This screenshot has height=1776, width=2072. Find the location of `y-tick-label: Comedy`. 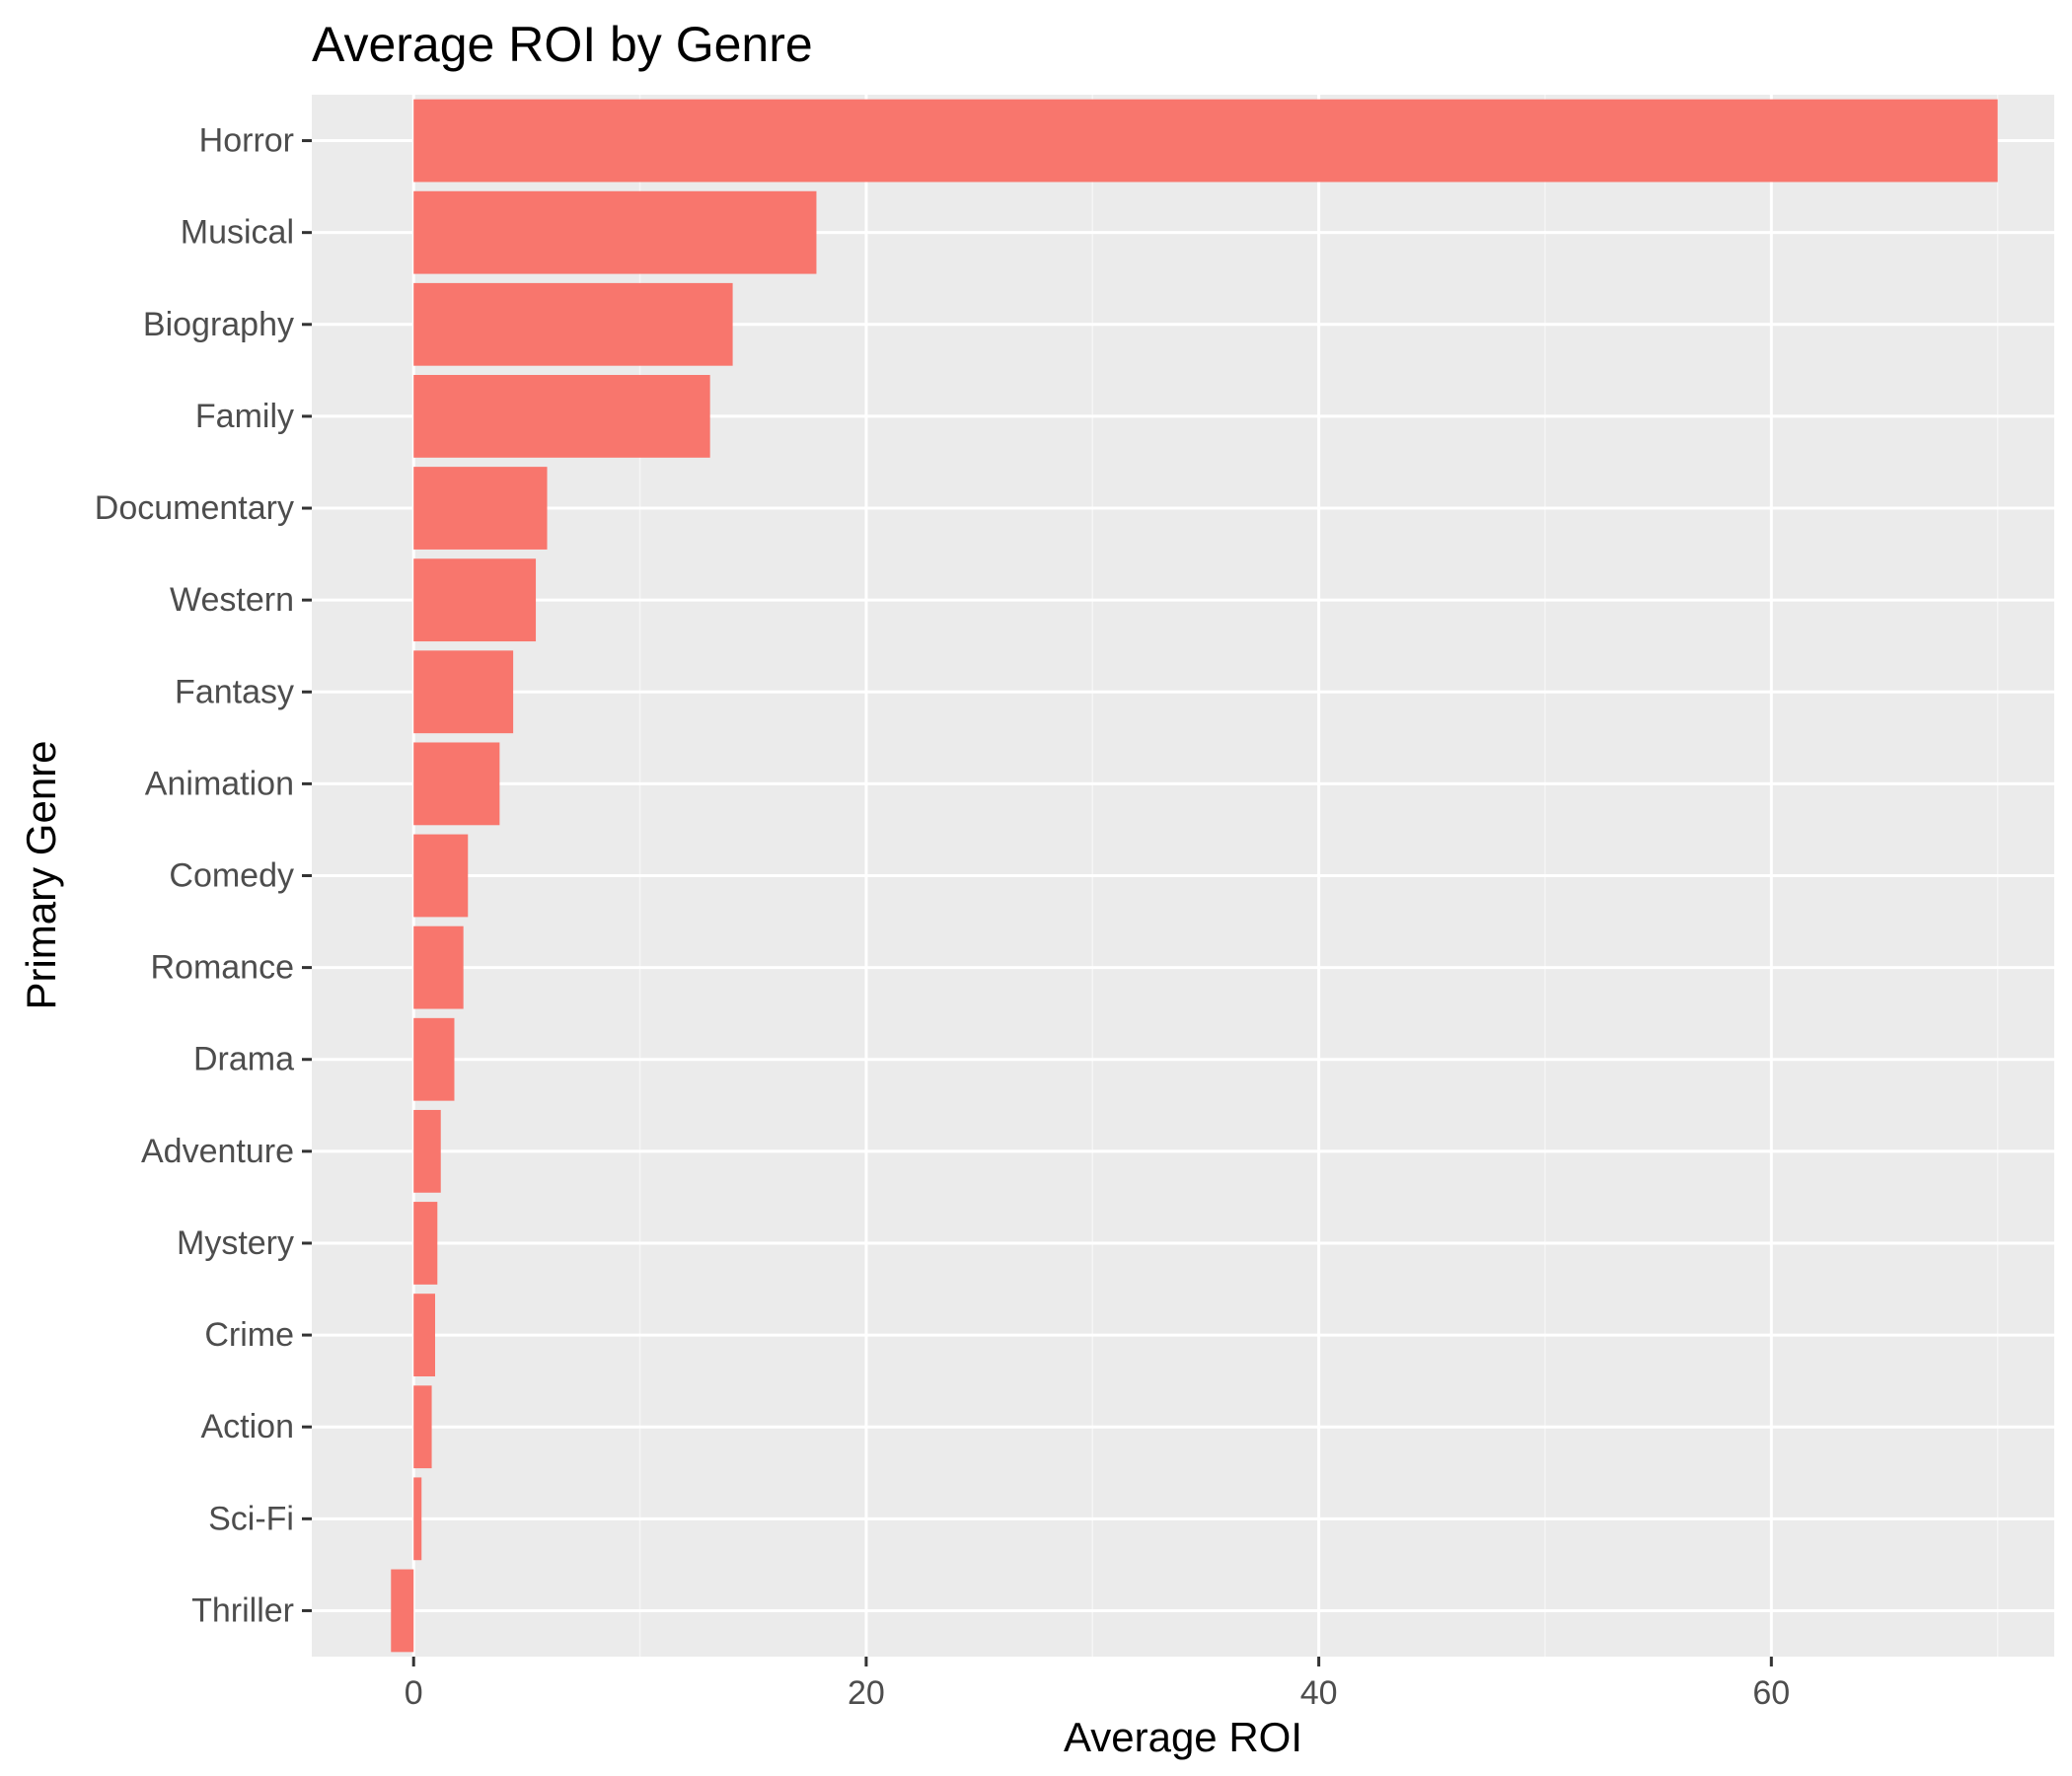

y-tick-label: Comedy is located at coordinates (231, 876).